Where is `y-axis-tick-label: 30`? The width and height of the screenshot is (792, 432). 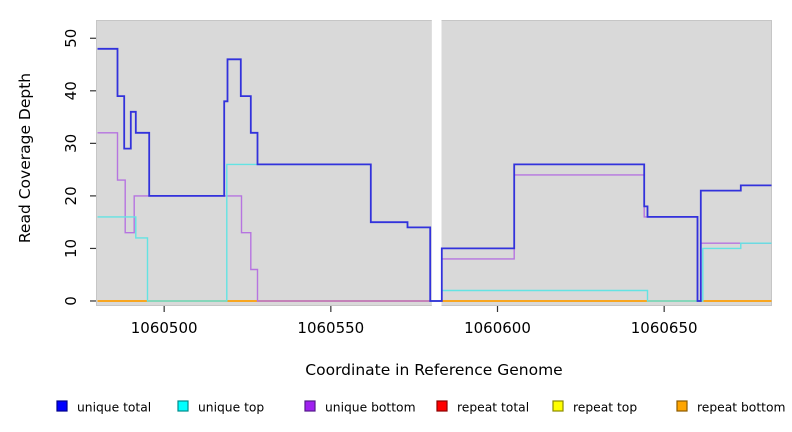 y-axis-tick-label: 30 is located at coordinates (71, 143).